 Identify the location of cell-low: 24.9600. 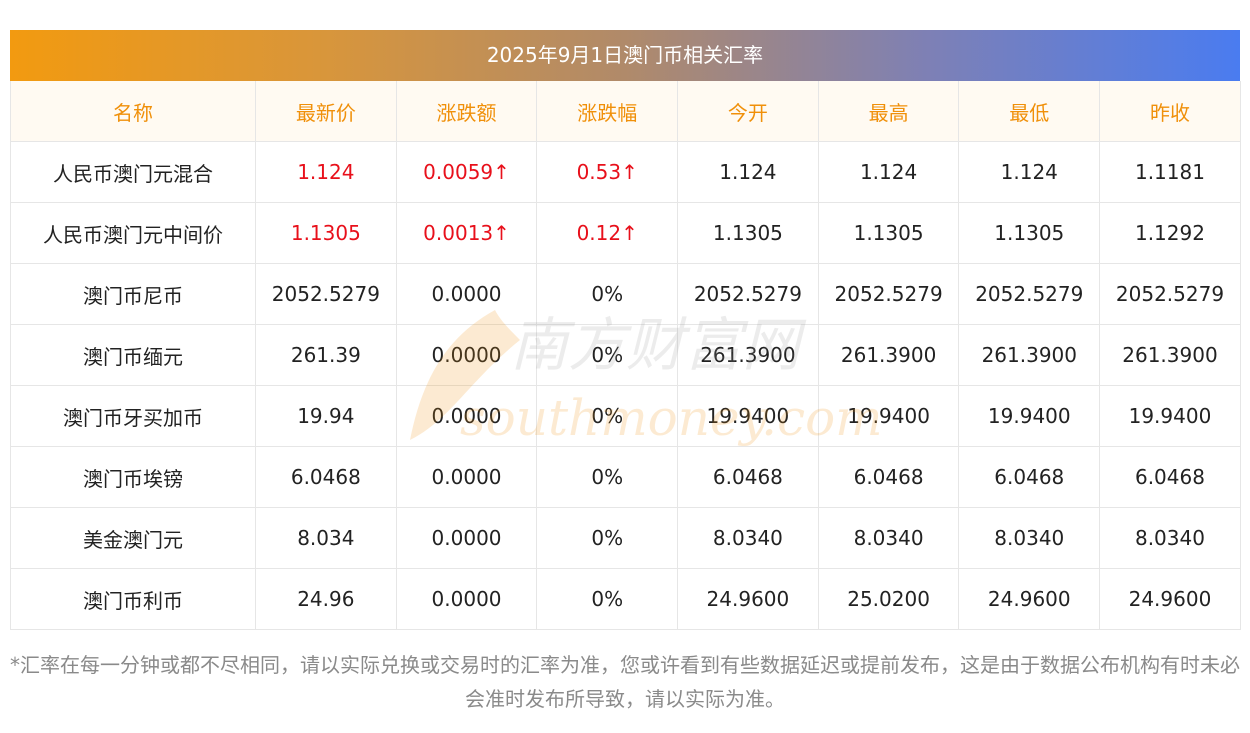
(1029, 599).